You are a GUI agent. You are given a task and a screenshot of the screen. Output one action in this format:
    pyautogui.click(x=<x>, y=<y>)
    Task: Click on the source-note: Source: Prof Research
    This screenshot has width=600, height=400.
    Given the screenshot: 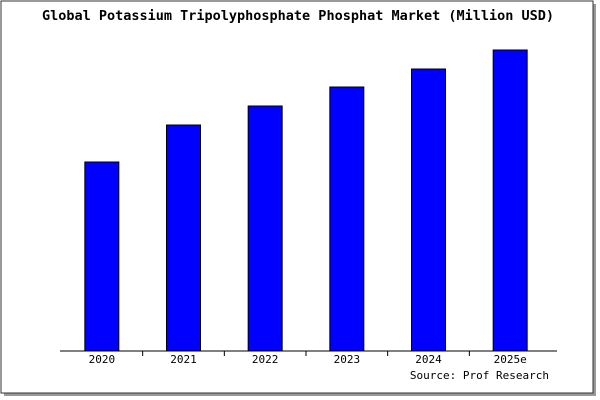 What is the action you would take?
    pyautogui.click(x=479, y=375)
    